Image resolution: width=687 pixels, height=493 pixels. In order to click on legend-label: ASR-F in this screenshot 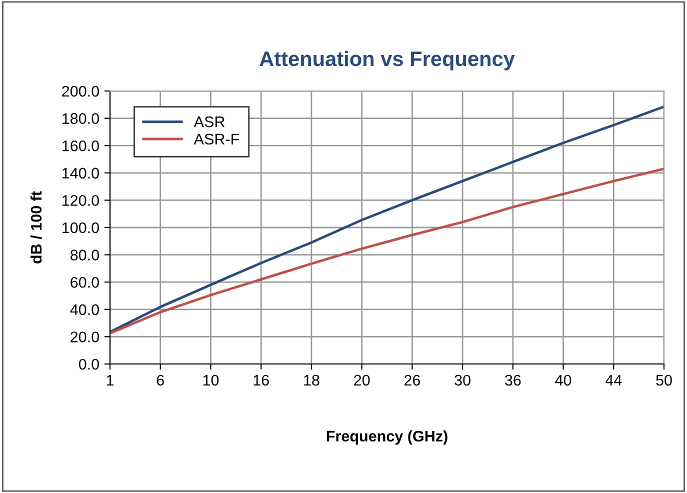, I will do `click(217, 139)`.